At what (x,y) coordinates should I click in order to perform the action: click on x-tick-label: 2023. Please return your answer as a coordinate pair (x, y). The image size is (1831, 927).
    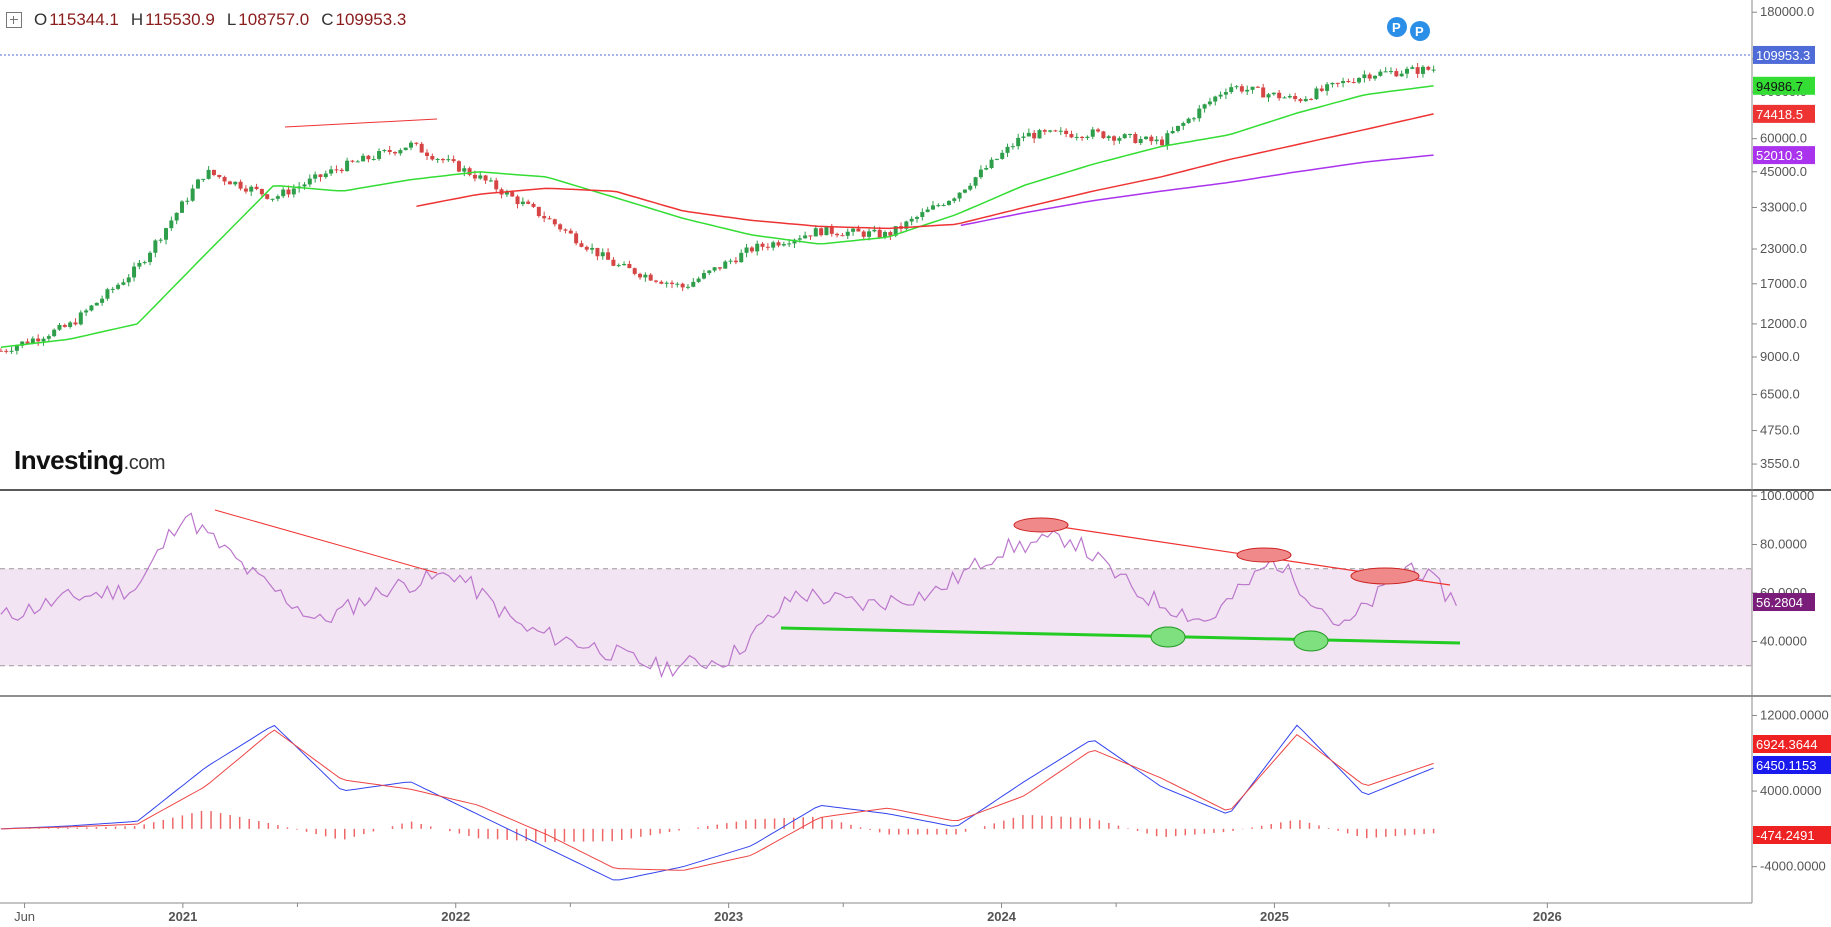
    Looking at the image, I should click on (728, 916).